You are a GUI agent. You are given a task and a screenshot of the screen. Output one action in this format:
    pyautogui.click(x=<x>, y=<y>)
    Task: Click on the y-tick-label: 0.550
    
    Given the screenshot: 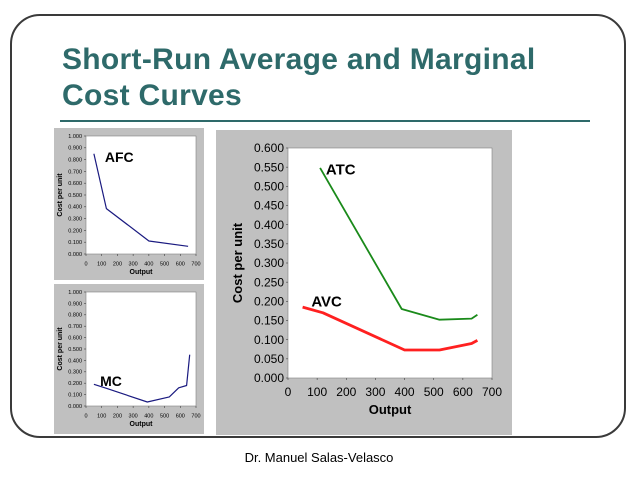 What is the action you would take?
    pyautogui.click(x=269, y=167)
    